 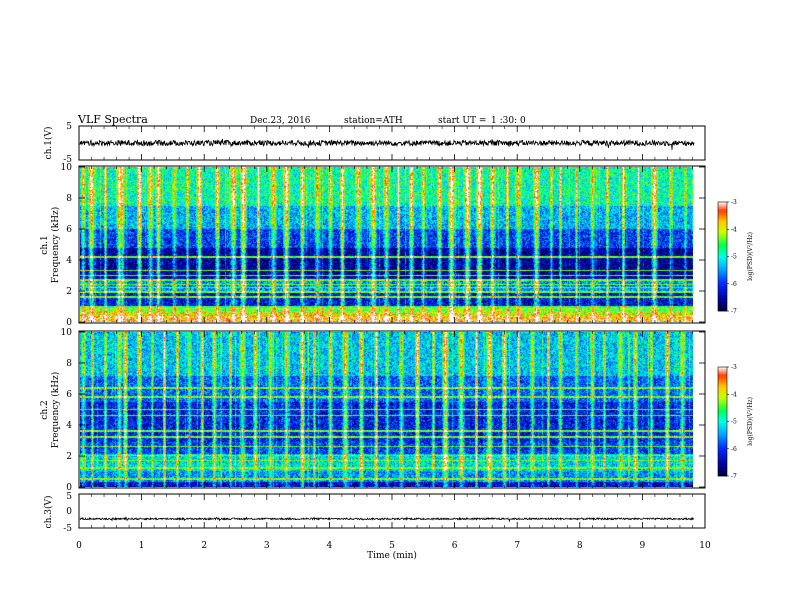 What do you see at coordinates (280, 121) in the screenshot?
I see `date-label: Dec.23, 2016` at bounding box center [280, 121].